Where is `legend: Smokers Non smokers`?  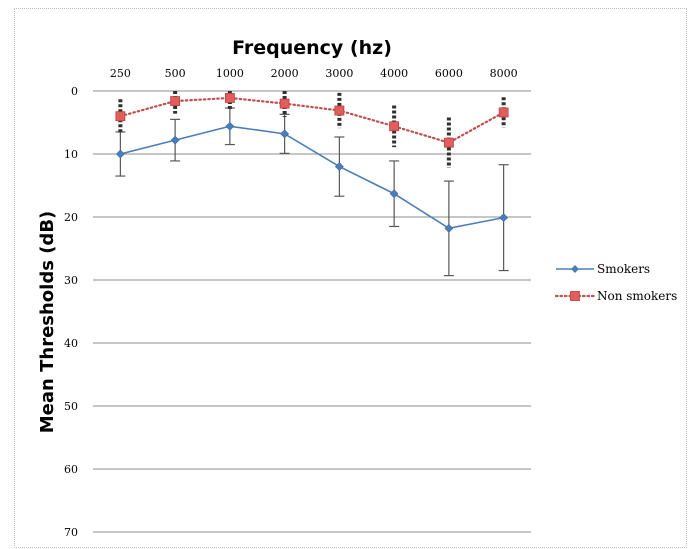 legend: Smokers Non smokers is located at coordinates (615, 282).